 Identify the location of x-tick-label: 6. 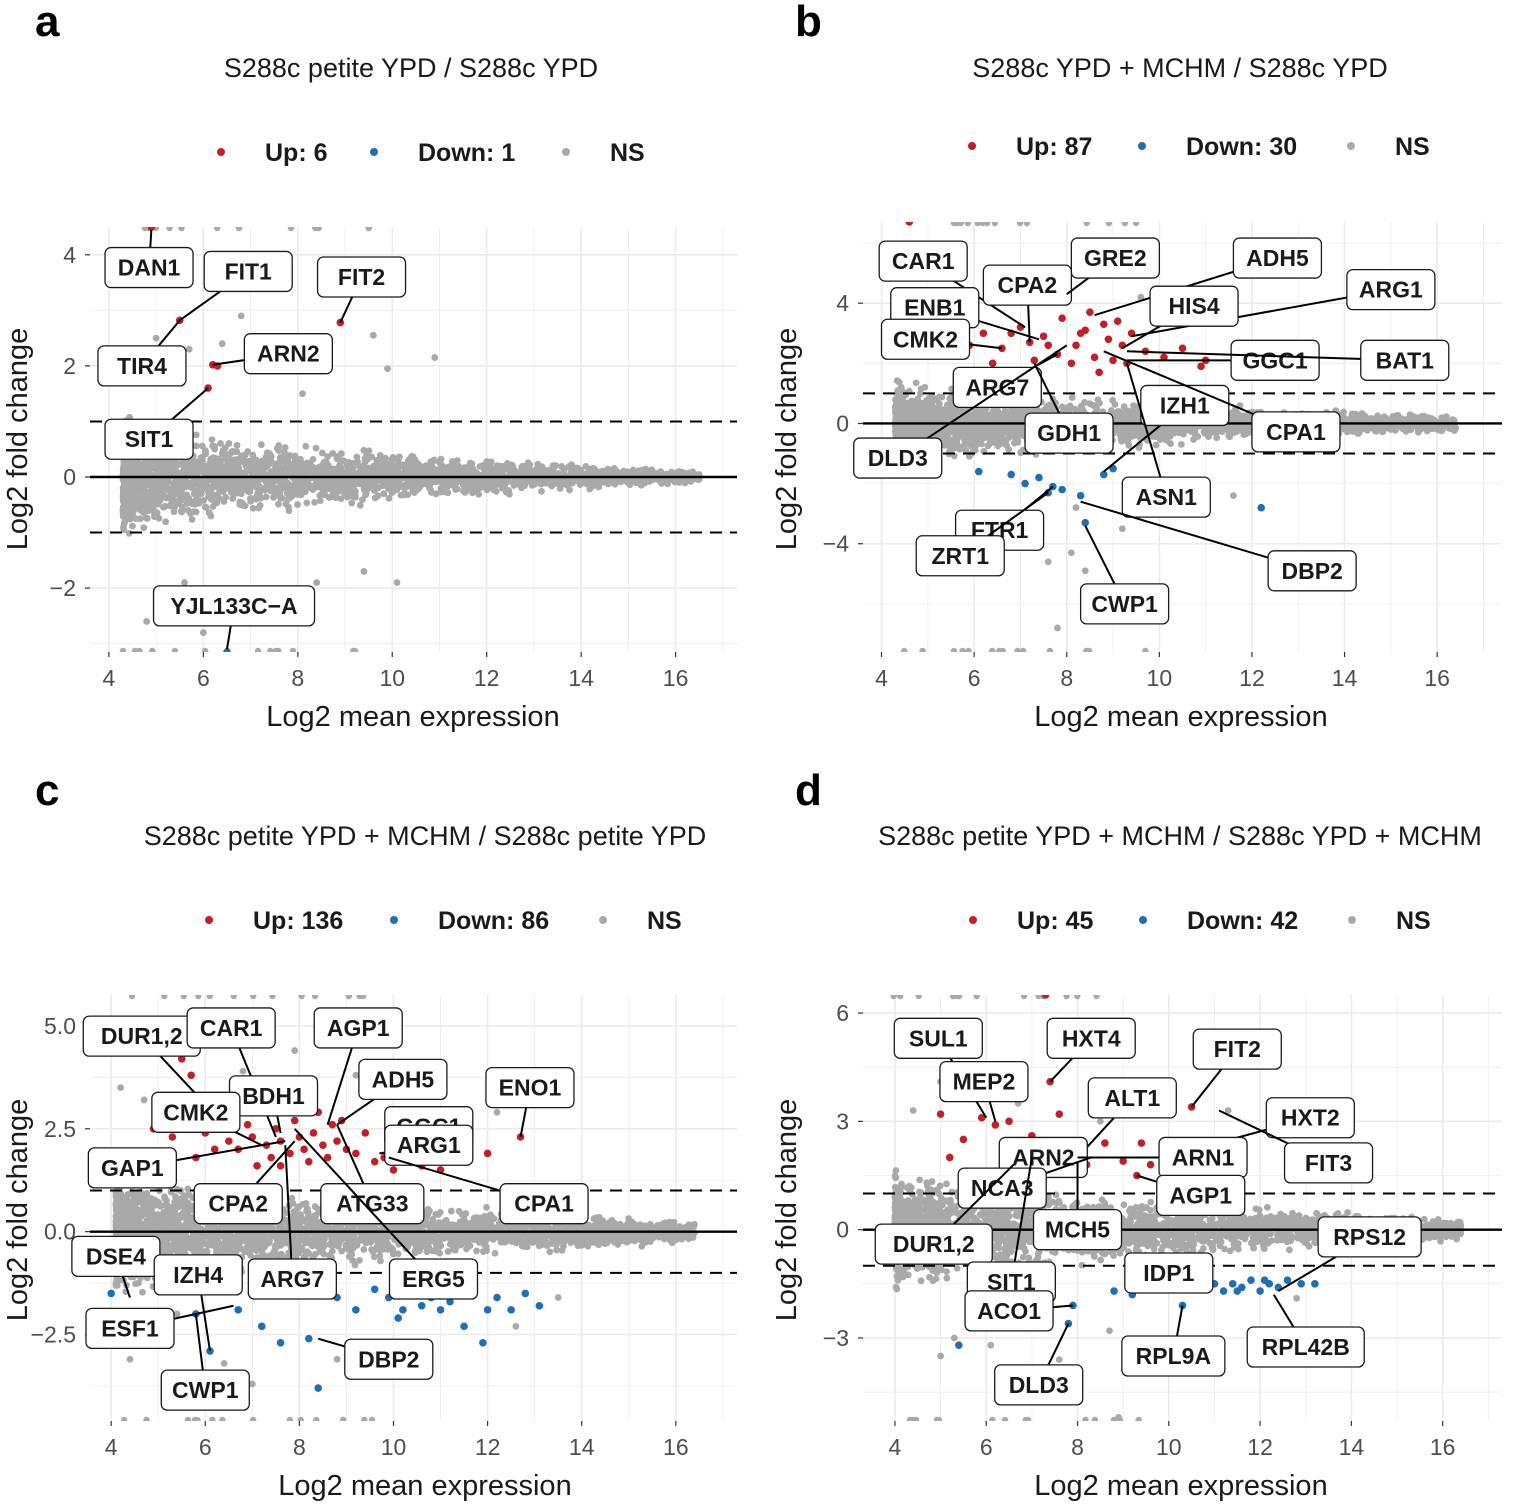
(203, 678).